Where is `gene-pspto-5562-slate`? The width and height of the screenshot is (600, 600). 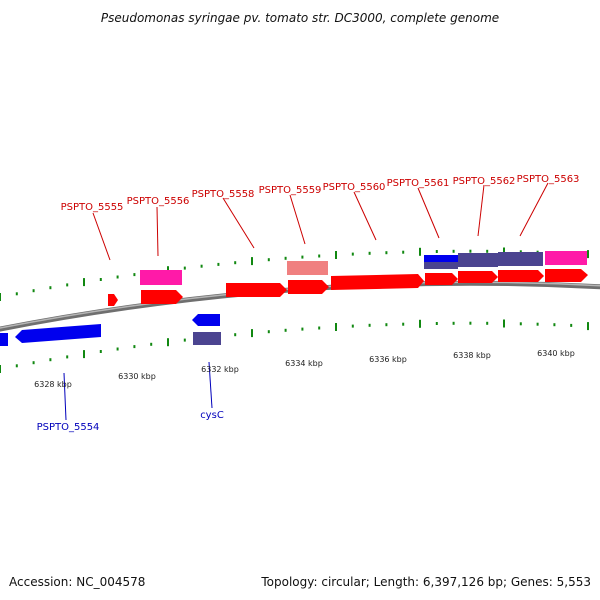
gene-pspto-5562-slate is located at coordinates (478, 260).